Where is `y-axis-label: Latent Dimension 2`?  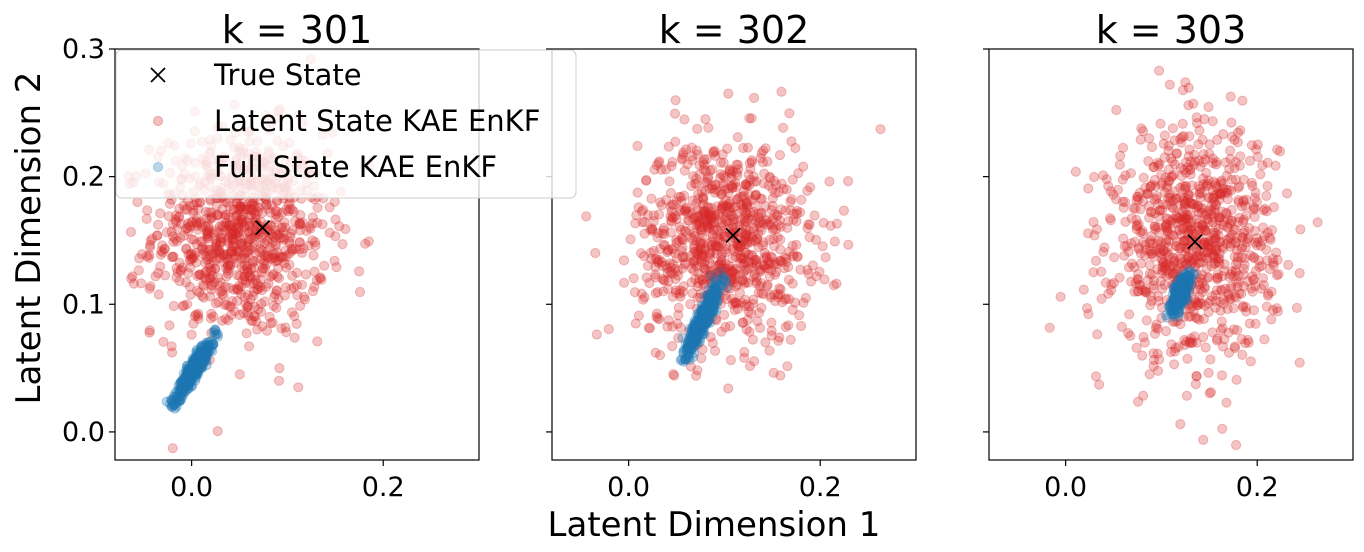
y-axis-label: Latent Dimension 2 is located at coordinates (29, 238).